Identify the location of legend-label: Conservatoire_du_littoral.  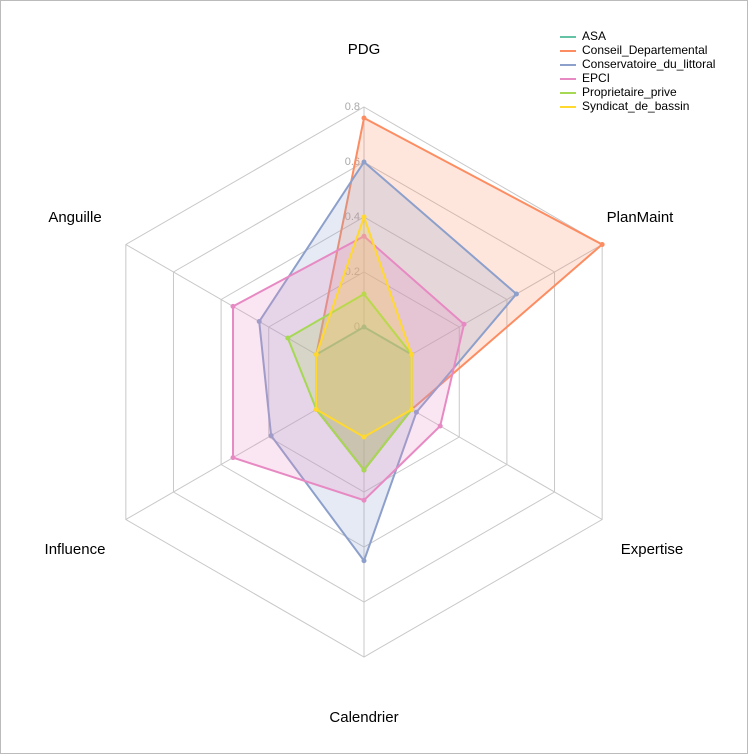
(648, 64).